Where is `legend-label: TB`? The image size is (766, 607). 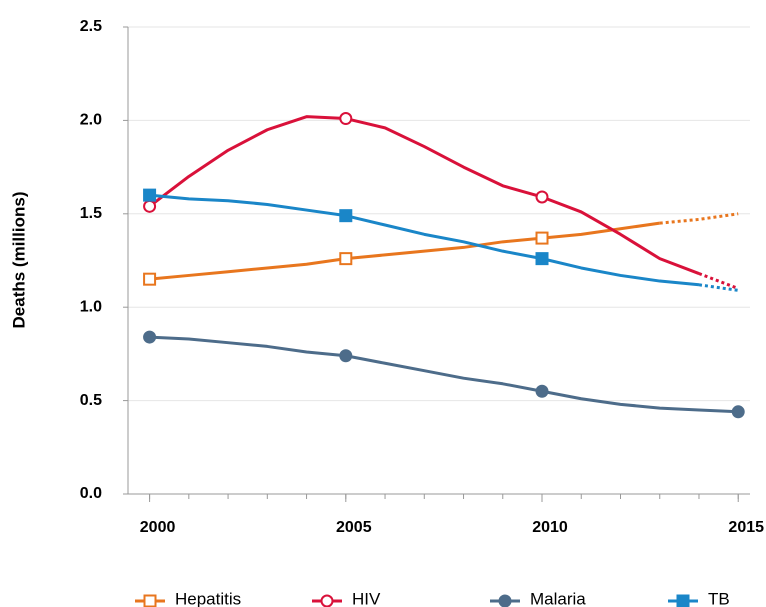
legend-label: TB is located at coordinates (719, 598).